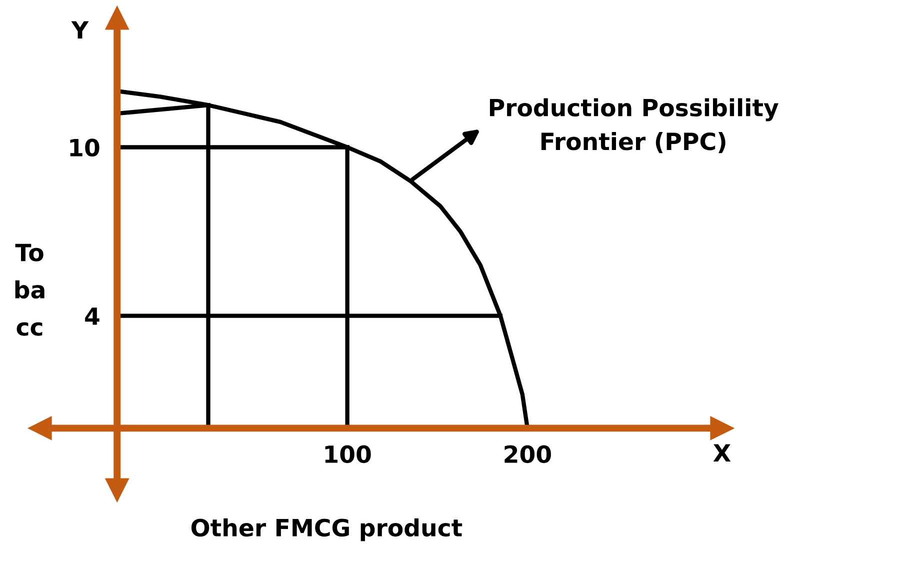  I want to click on annotation: X, so click(722, 453).